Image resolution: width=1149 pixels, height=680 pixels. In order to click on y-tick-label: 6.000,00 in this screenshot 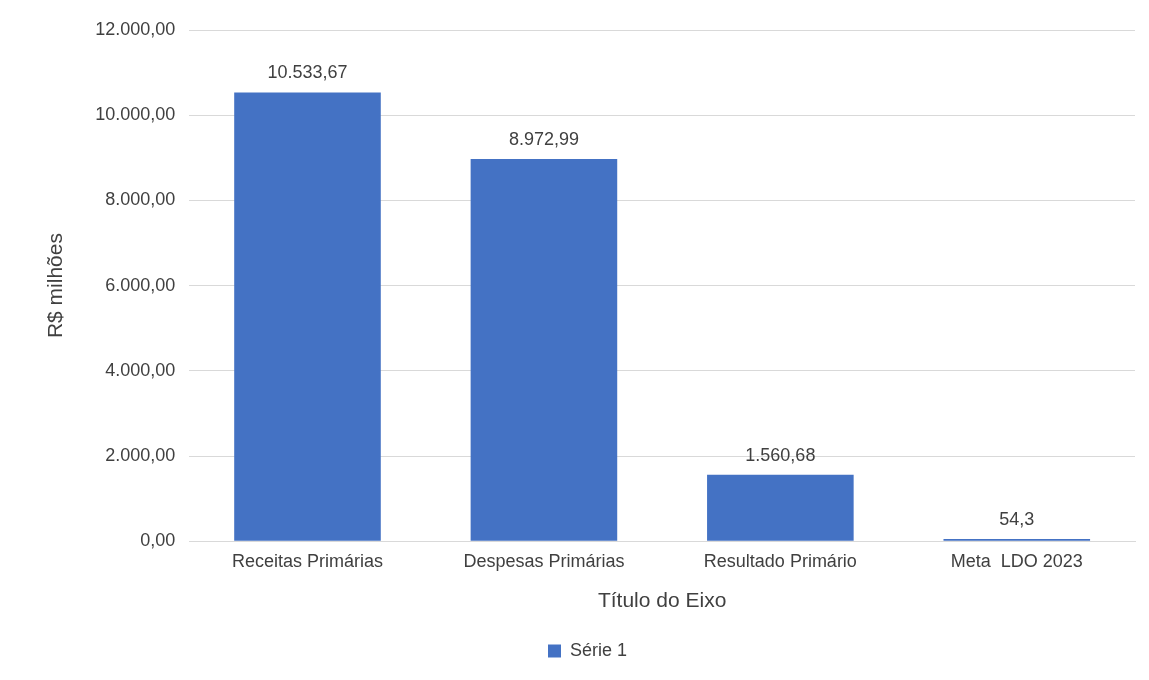, I will do `click(140, 284)`.